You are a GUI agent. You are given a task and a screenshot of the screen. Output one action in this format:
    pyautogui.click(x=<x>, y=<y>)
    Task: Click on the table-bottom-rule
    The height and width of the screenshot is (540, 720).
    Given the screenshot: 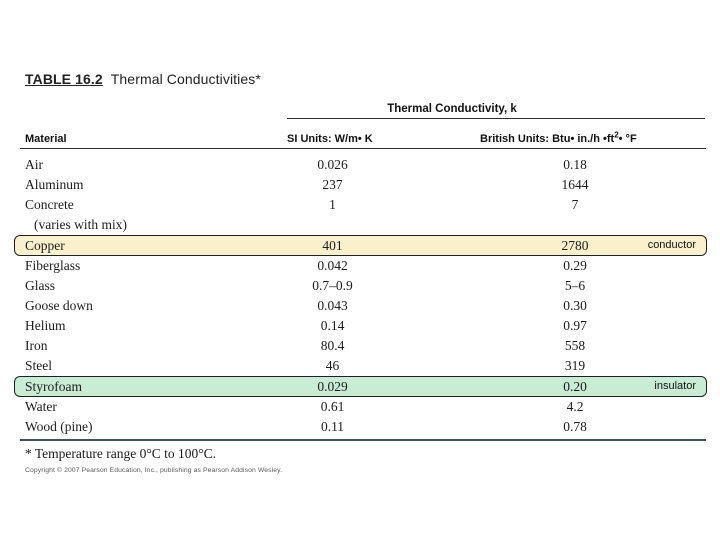 What is the action you would take?
    pyautogui.click(x=363, y=440)
    